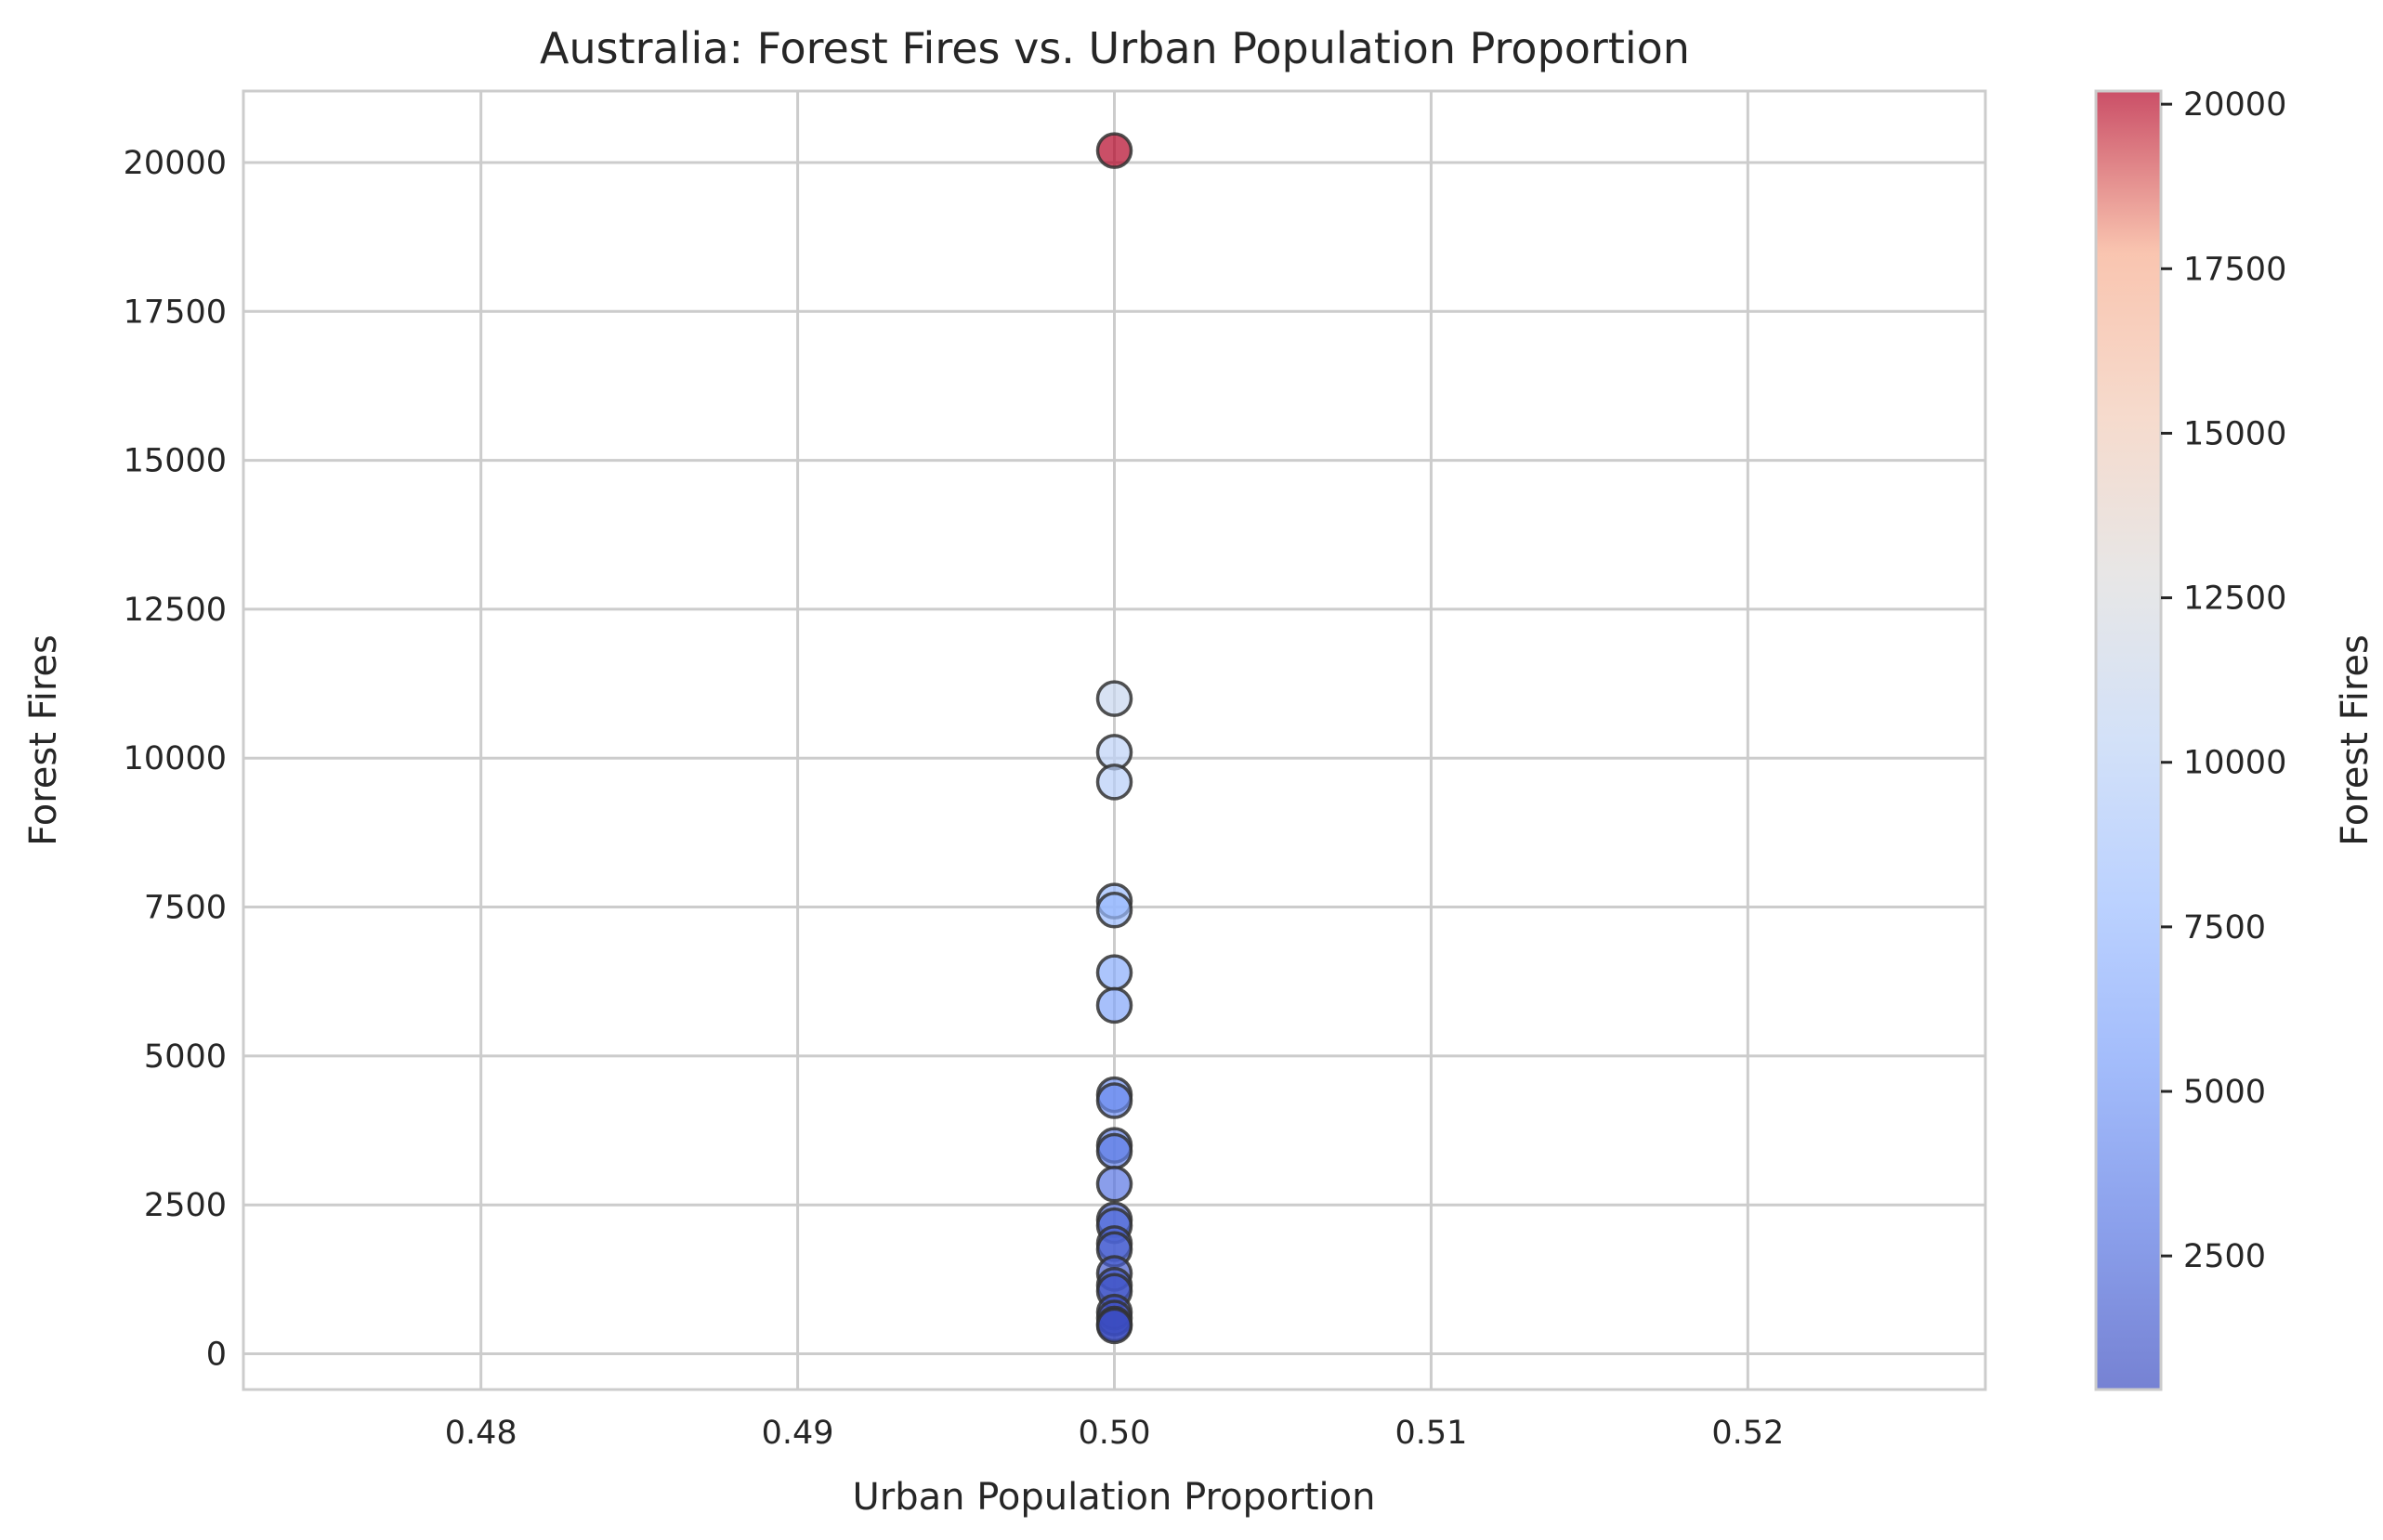 Image resolution: width=2383 pixels, height=1540 pixels. I want to click on colorbar-gradient, so click(2128, 740).